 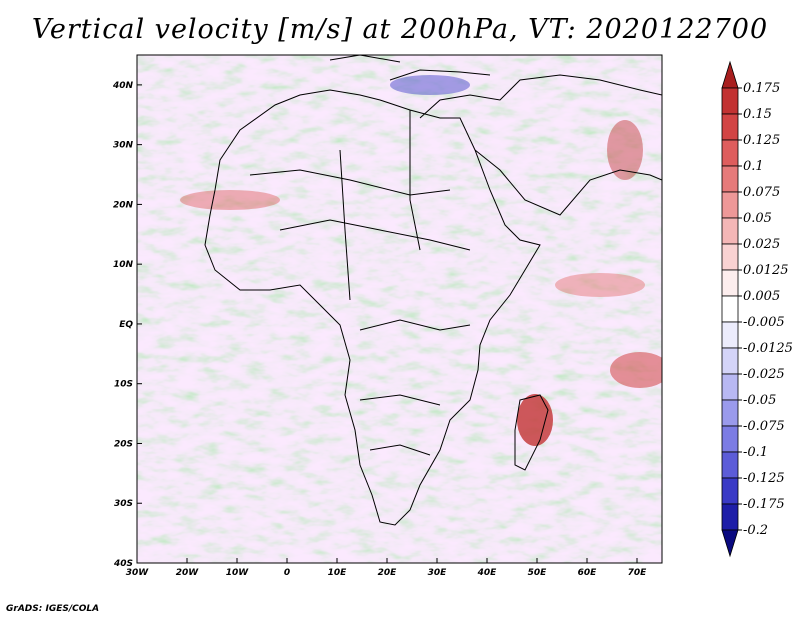 I want to click on colorbar-label: -0.125, so click(x=764, y=478).